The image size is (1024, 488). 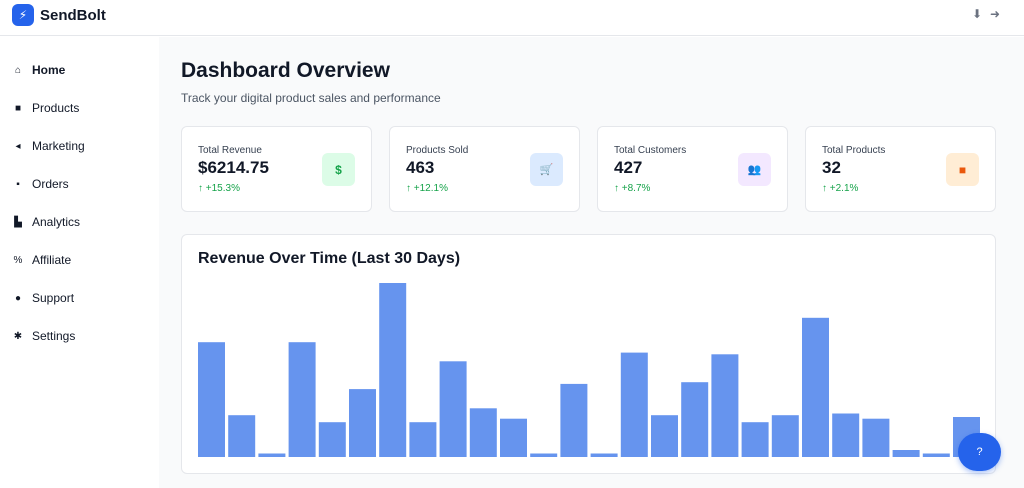 What do you see at coordinates (285, 70) in the screenshot?
I see `page-title: Dashboard Overview` at bounding box center [285, 70].